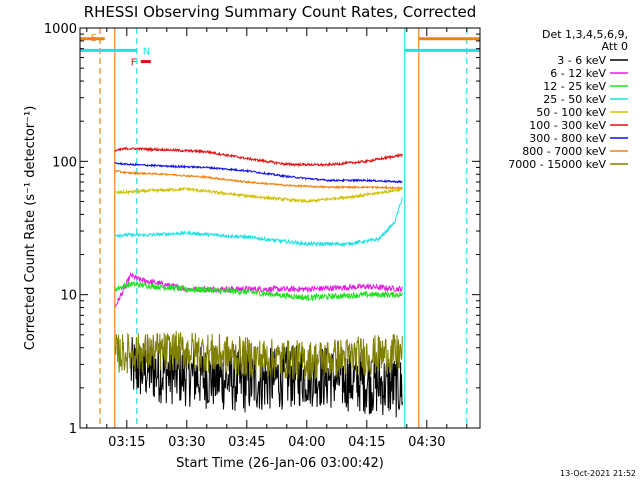 This screenshot has height=480, width=640. Describe the element at coordinates (578, 73) in the screenshot. I see `legend-item-label: 6 - 12 keV` at that location.